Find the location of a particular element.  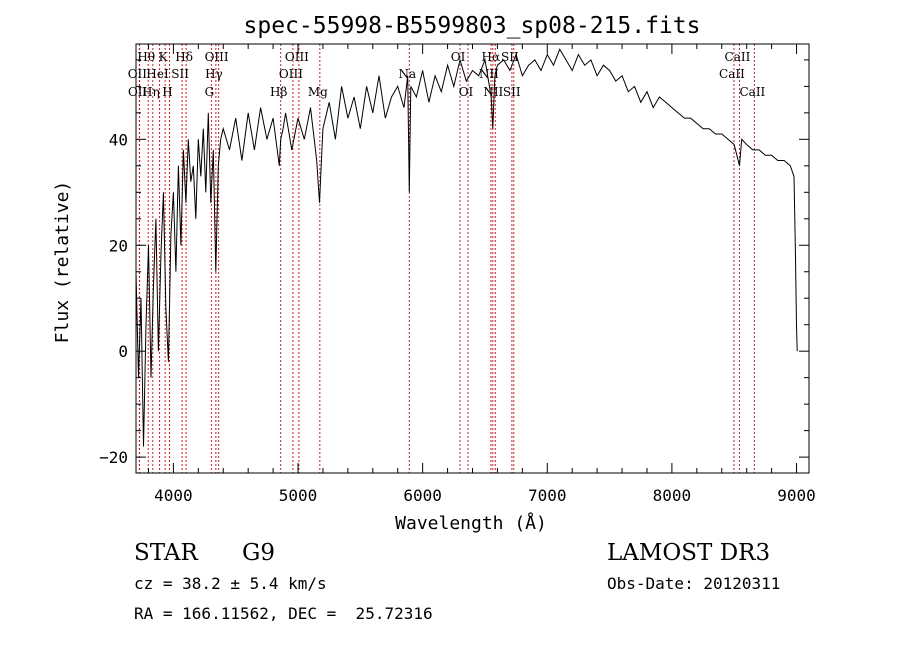

observation-date: Obs-Date: 20120311 is located at coordinates (694, 583).